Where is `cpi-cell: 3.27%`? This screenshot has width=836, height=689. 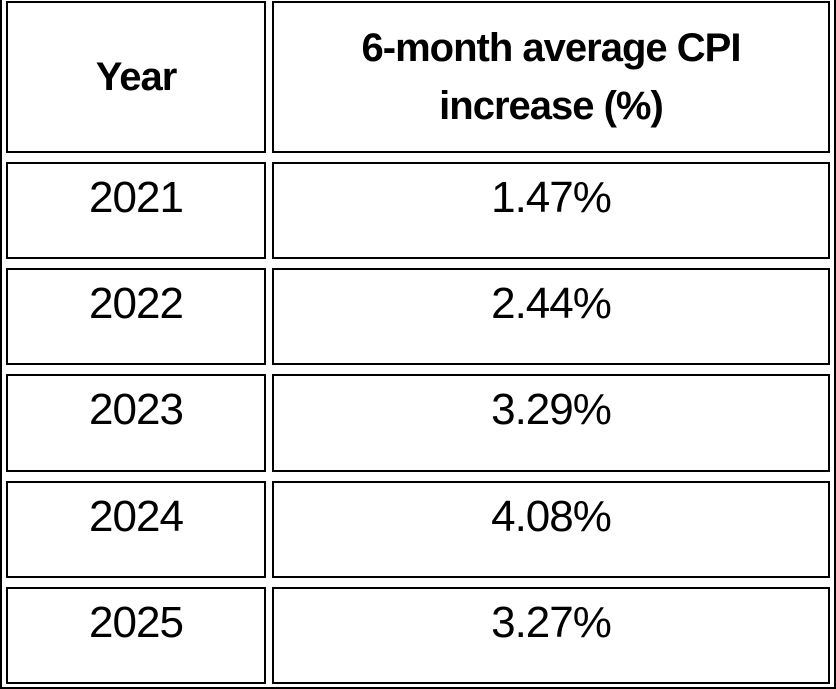
cpi-cell: 3.27% is located at coordinates (551, 635).